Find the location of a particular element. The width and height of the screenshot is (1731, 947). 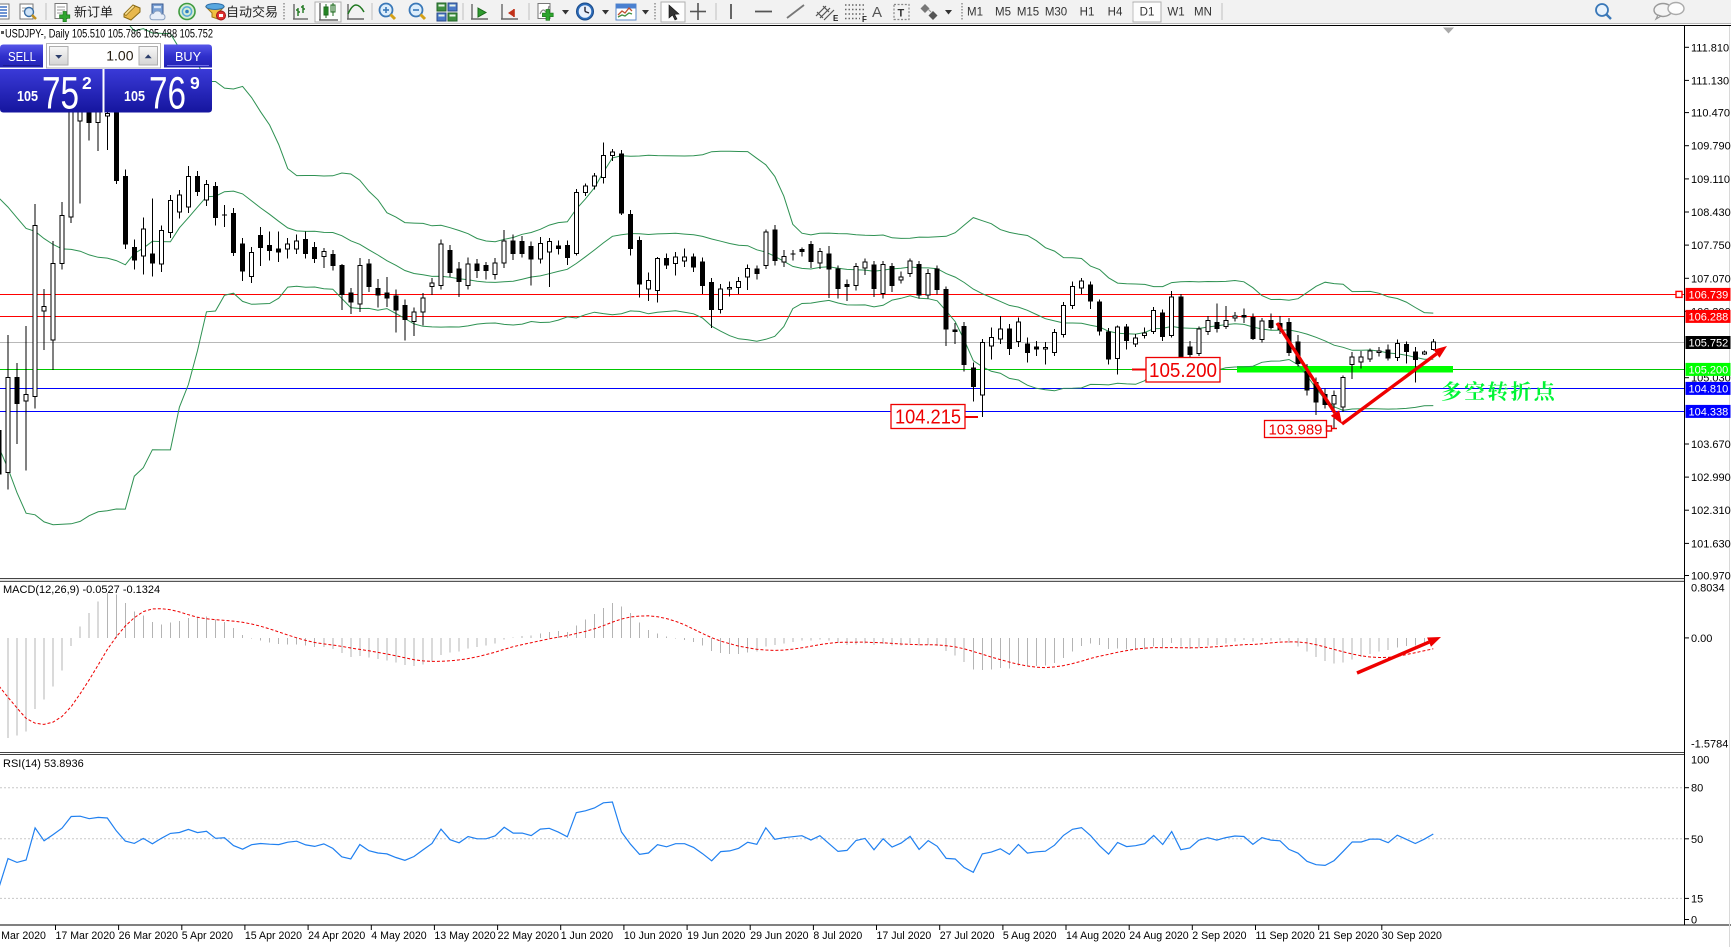

svg-text: 111.130 is located at coordinates (1710, 81).